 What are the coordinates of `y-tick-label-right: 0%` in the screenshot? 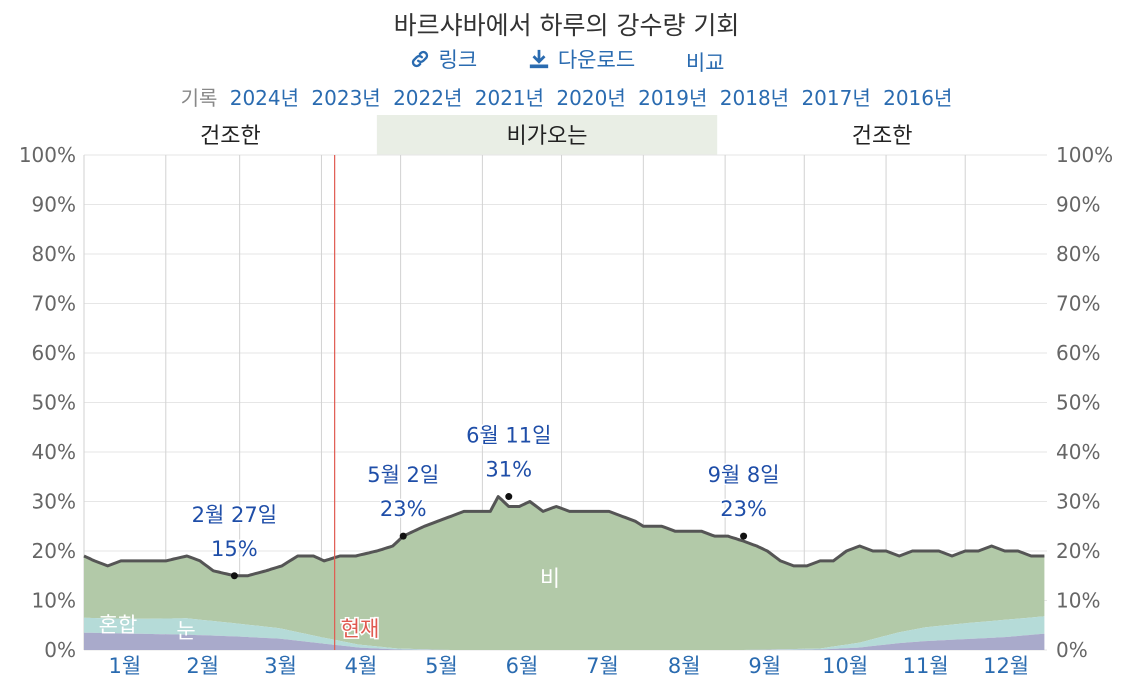 It's located at (1072, 650).